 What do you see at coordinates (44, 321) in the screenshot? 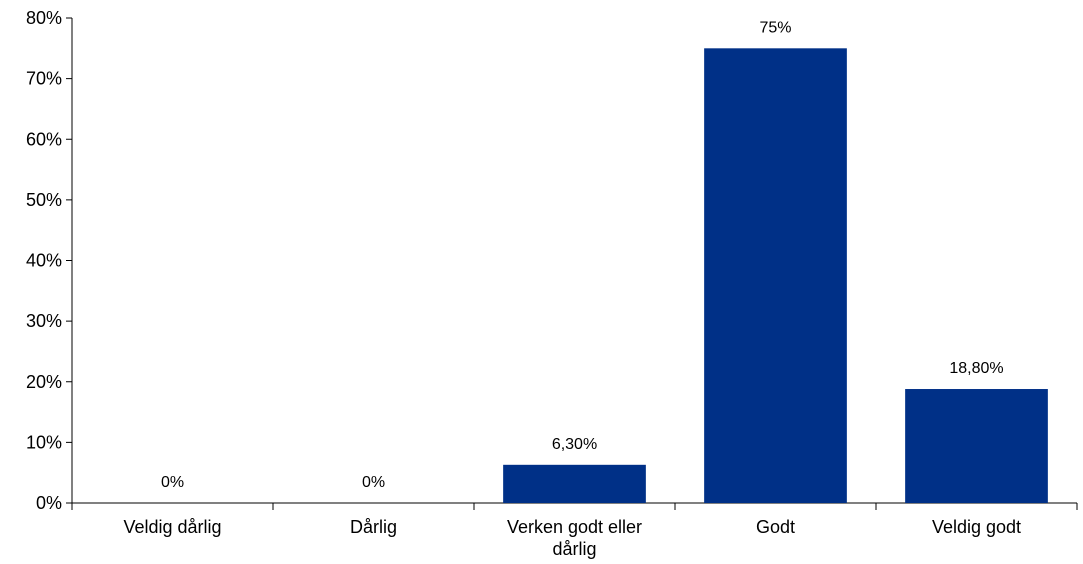
I see `y-tick-label: 30%` at bounding box center [44, 321].